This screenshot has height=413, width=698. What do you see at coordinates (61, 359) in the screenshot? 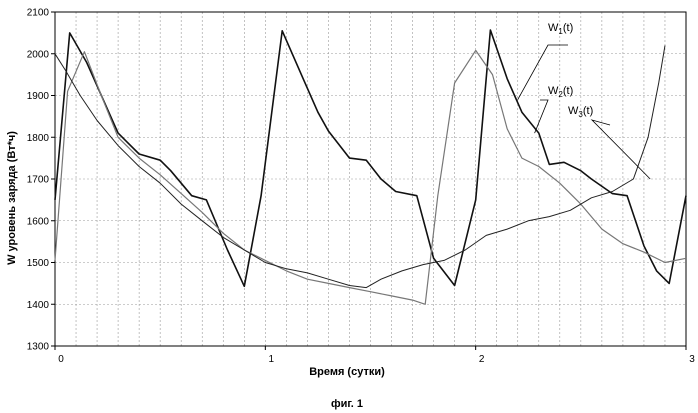
I see `x-tick-label: 0` at bounding box center [61, 359].